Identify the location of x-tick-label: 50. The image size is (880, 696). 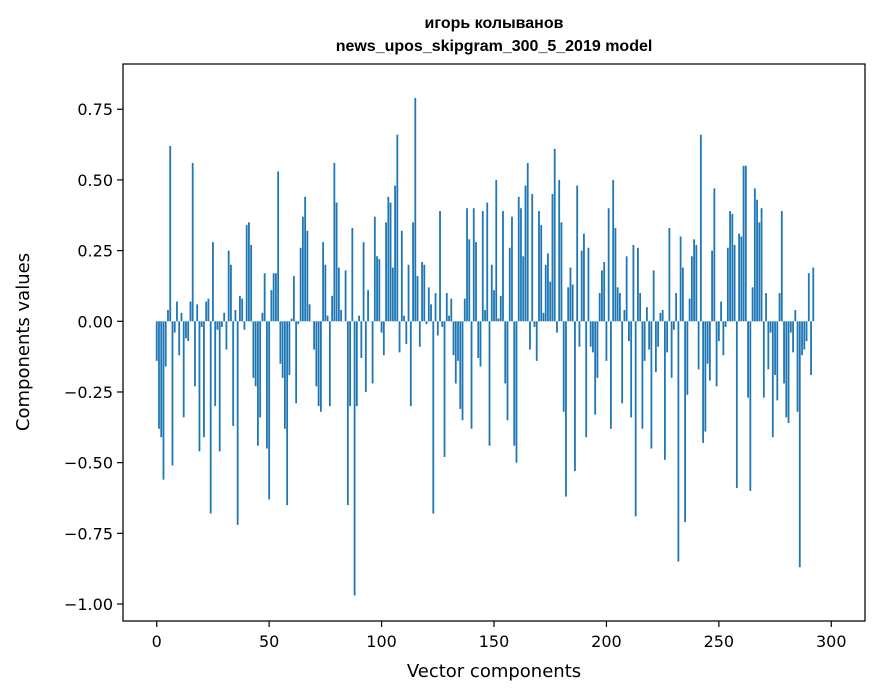
(269, 641).